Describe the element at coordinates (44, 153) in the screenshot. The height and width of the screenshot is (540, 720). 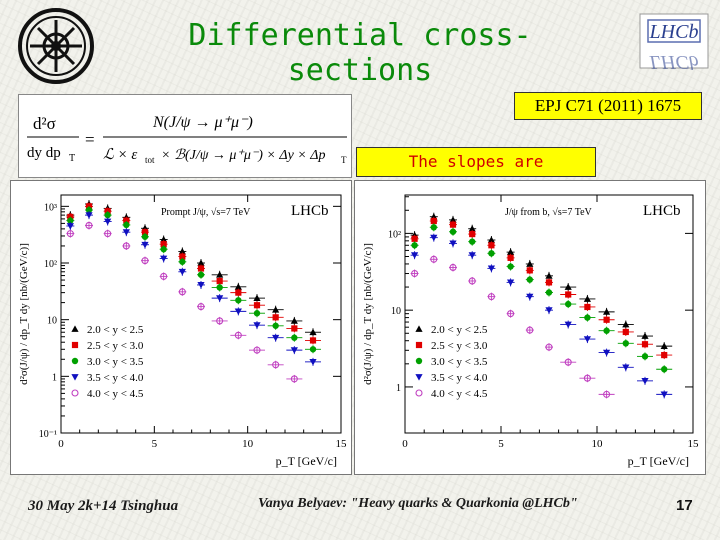
I see `formula-lhs-denominator: dy dp` at that location.